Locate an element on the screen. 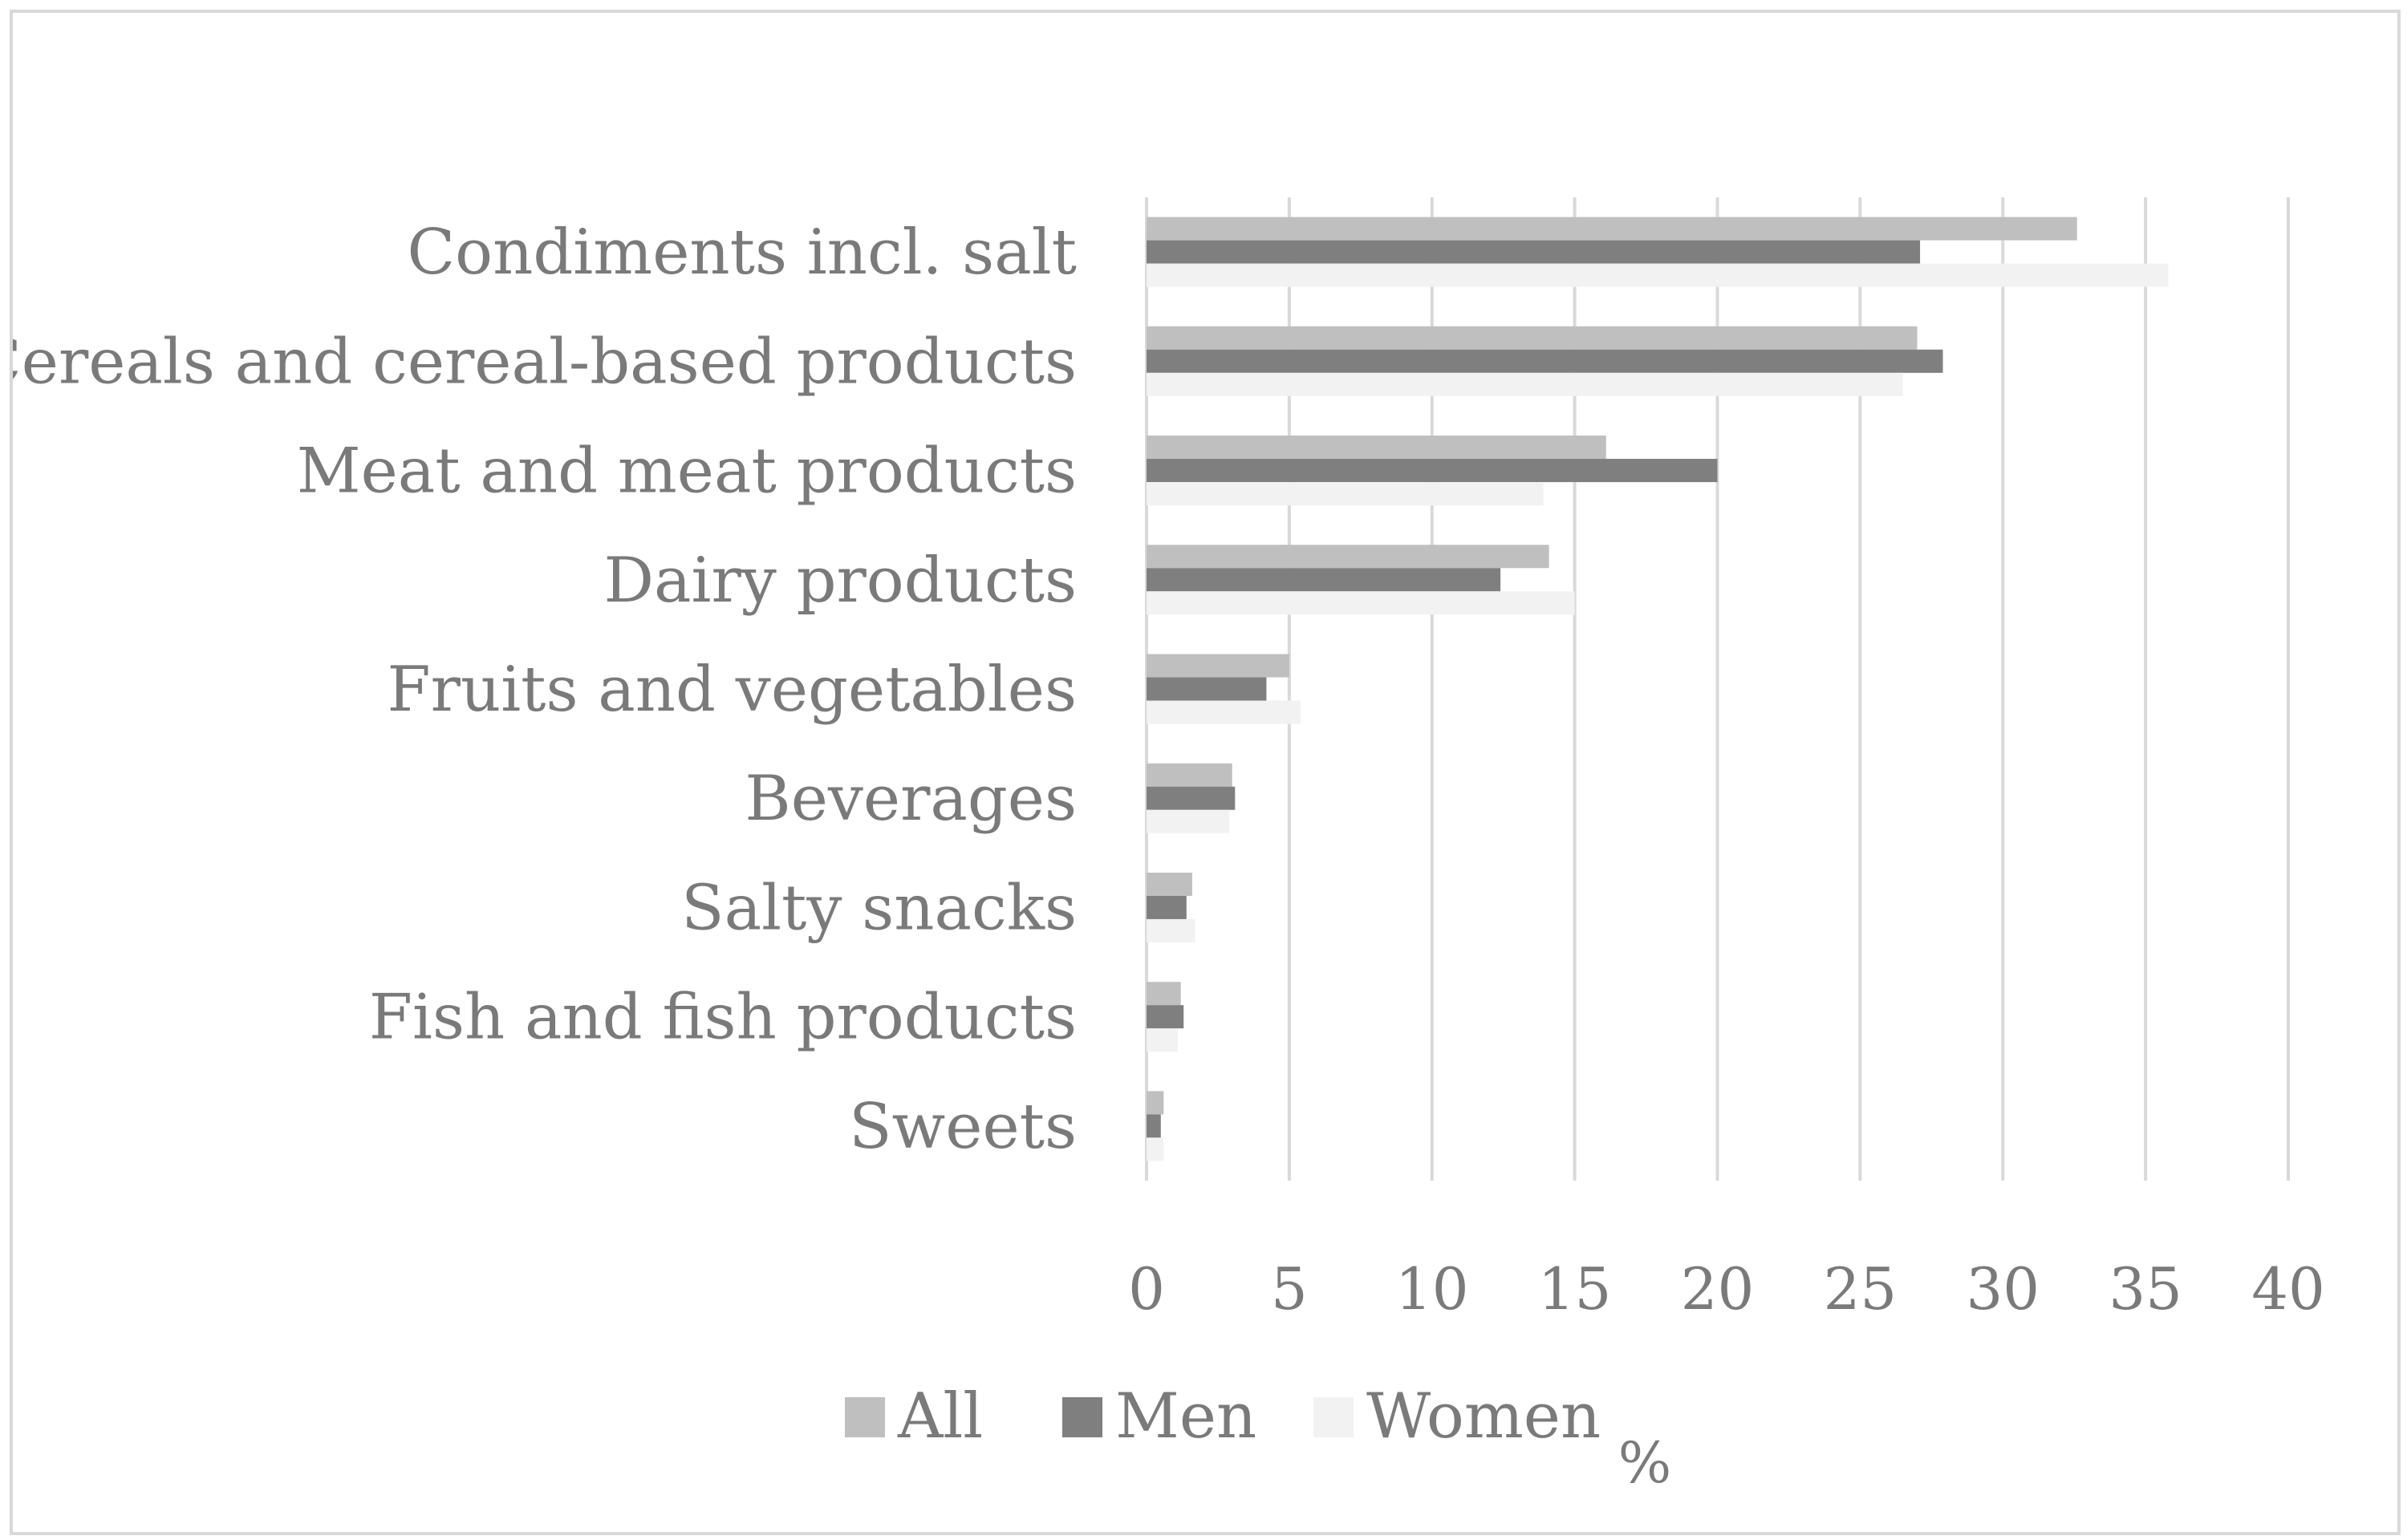  x-tick-label-10: 10 is located at coordinates (1432, 1289).